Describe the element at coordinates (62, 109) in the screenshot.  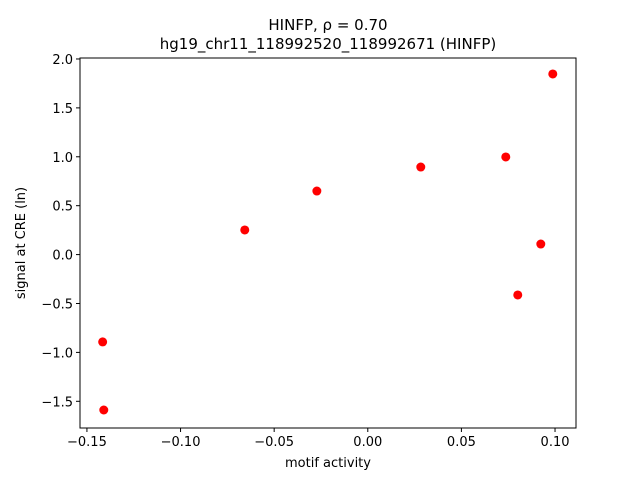
I see `y-tick-label: 1.5` at that location.